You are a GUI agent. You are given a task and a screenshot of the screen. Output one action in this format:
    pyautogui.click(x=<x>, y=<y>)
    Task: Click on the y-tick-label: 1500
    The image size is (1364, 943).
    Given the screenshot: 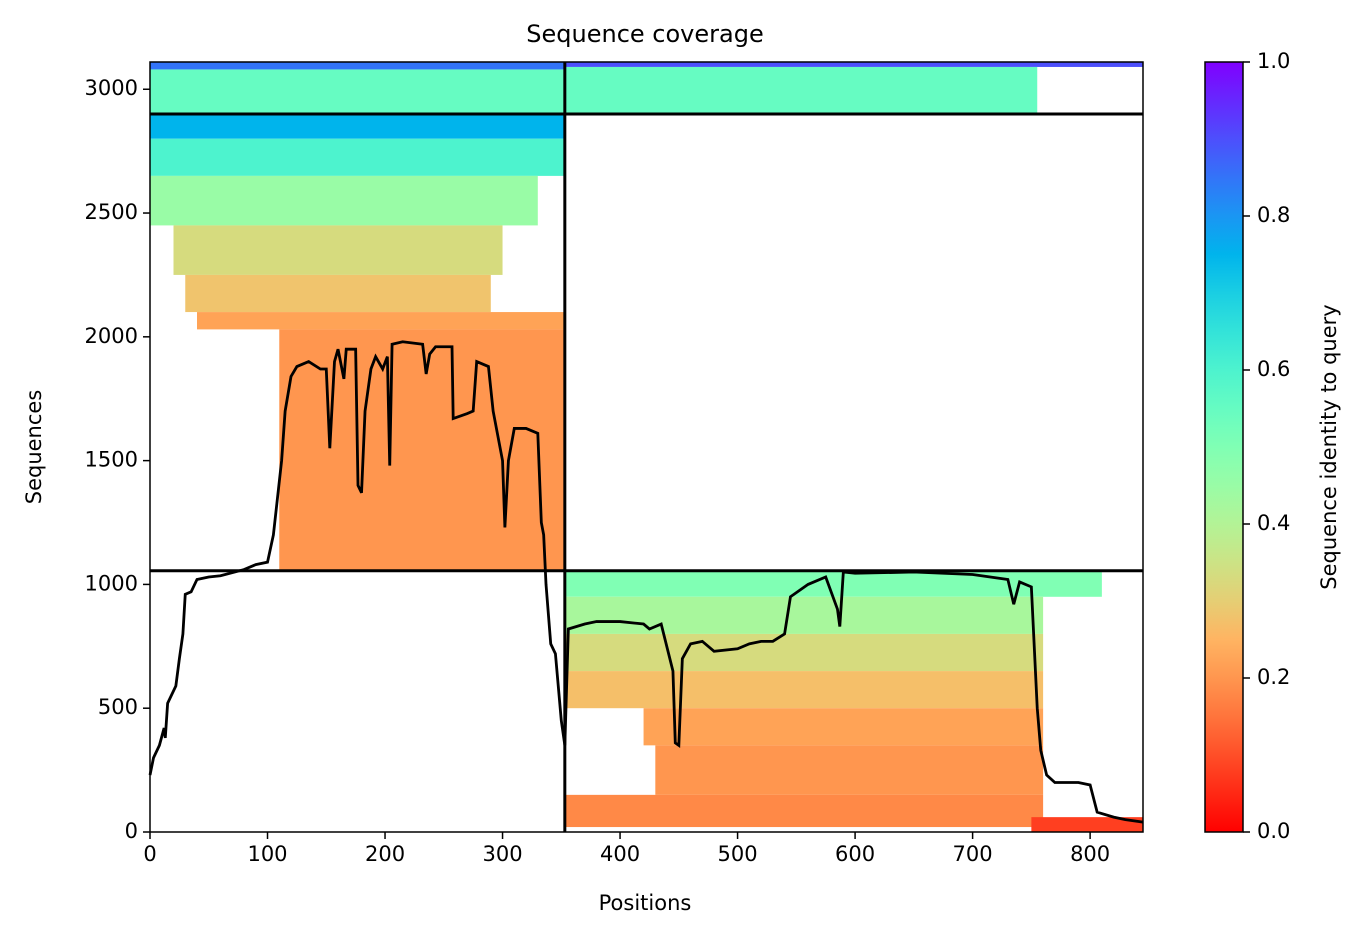 What is the action you would take?
    pyautogui.click(x=111, y=460)
    